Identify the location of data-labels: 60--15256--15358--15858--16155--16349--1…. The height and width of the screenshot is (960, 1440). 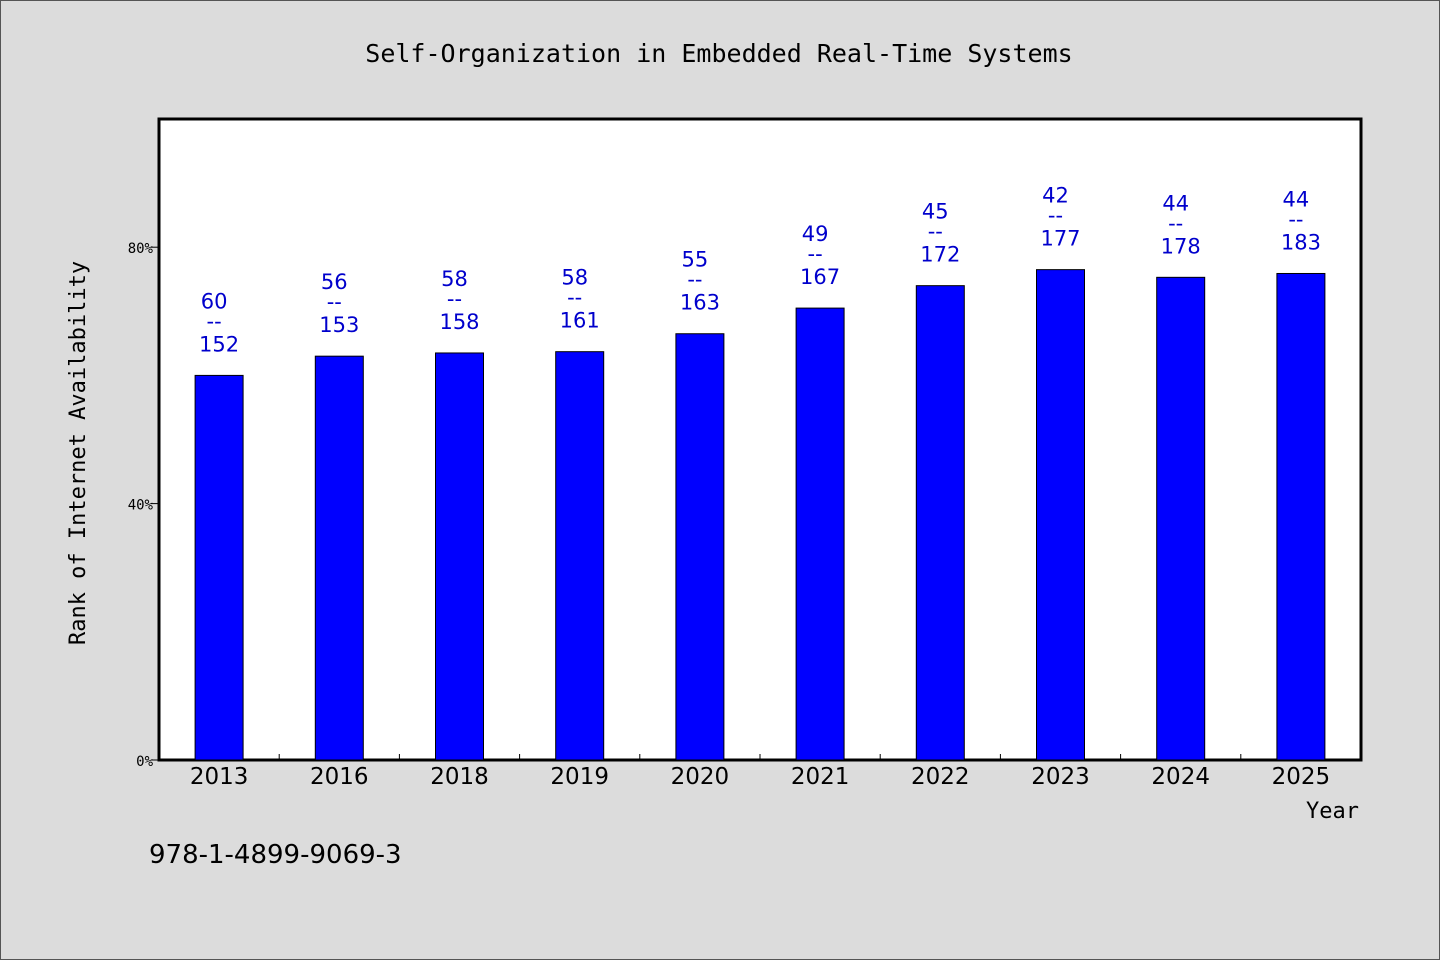
(760, 270).